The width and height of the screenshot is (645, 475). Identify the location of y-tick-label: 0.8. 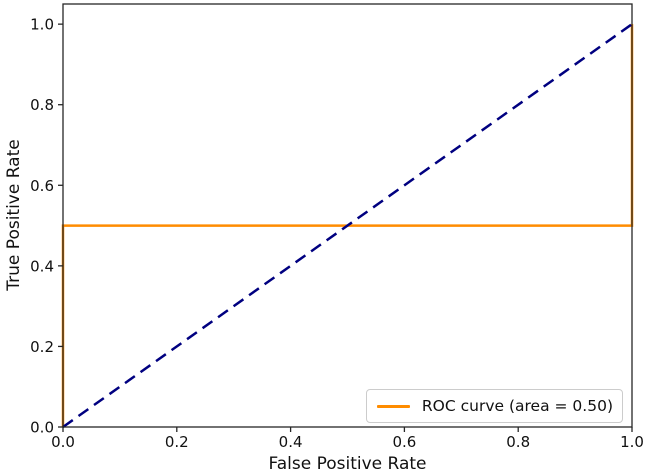
(42, 105).